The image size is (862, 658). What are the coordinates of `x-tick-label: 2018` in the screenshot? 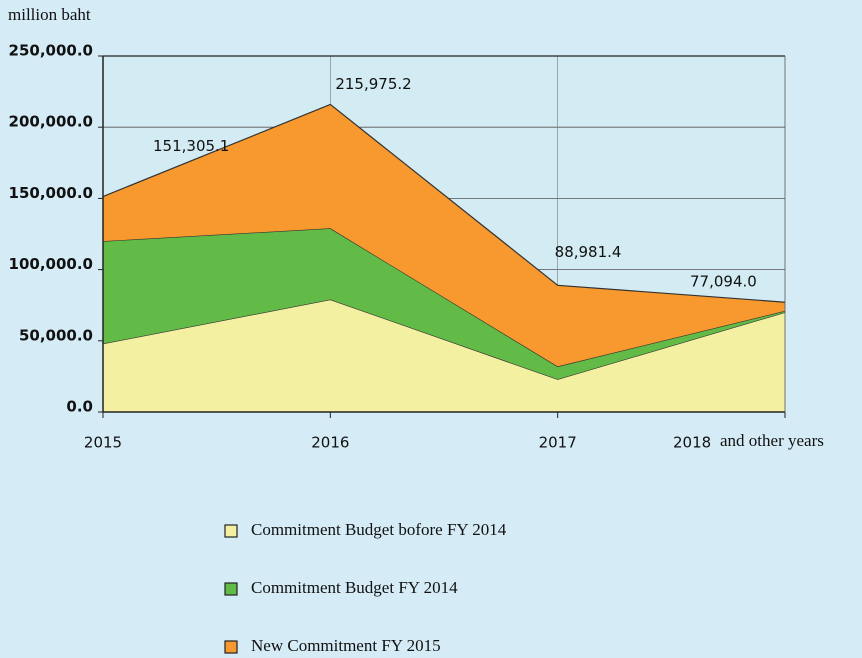 It's located at (692, 443).